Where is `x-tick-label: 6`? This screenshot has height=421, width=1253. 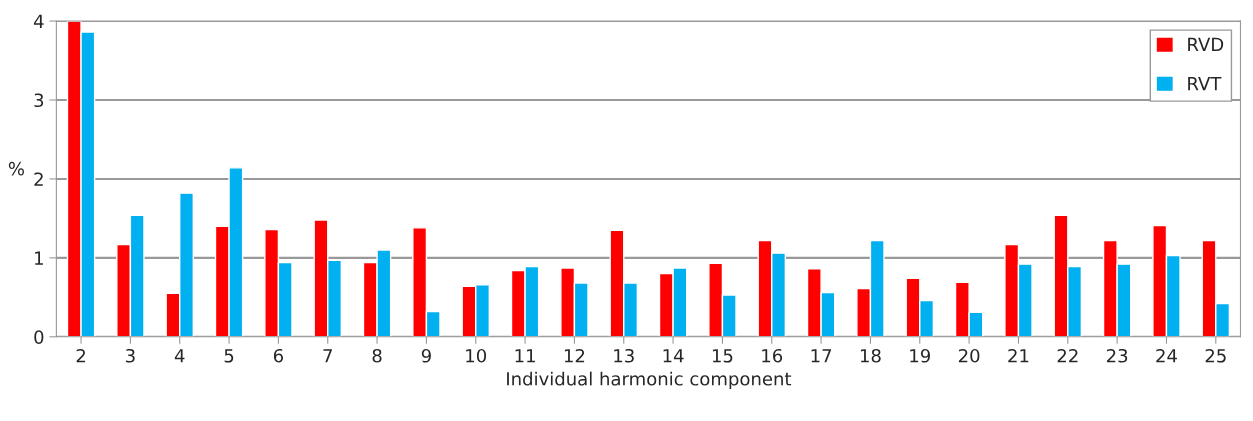 x-tick-label: 6 is located at coordinates (278, 355).